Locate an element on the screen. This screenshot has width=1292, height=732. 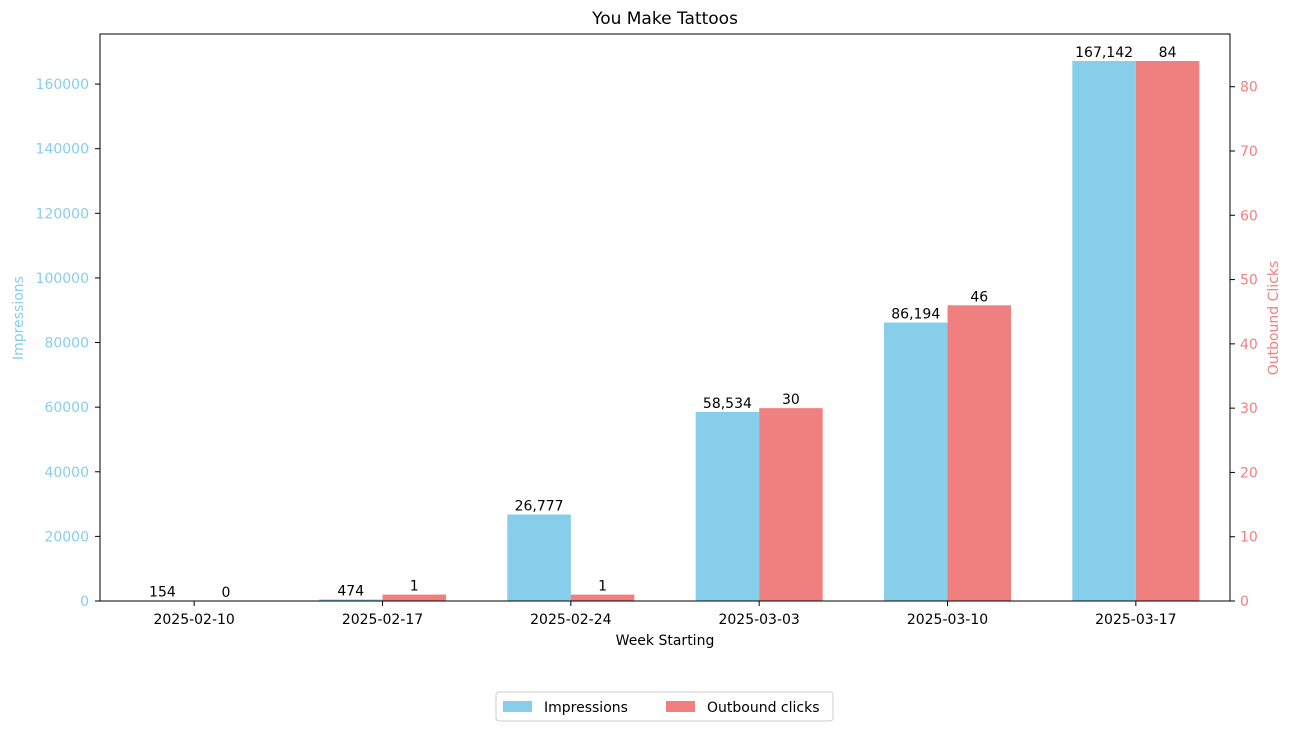
right-tick-label-80: 80 is located at coordinates (1249, 88).